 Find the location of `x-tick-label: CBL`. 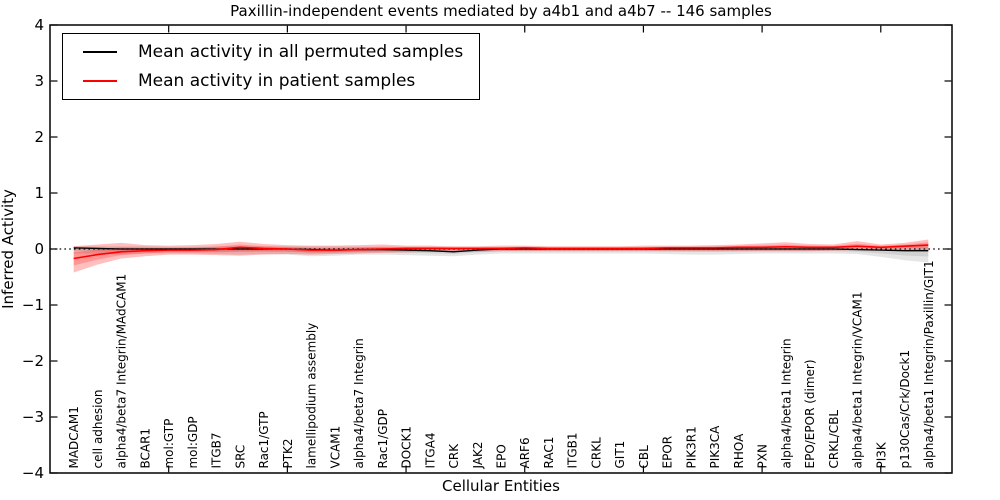

x-tick-label: CBL is located at coordinates (644, 457).